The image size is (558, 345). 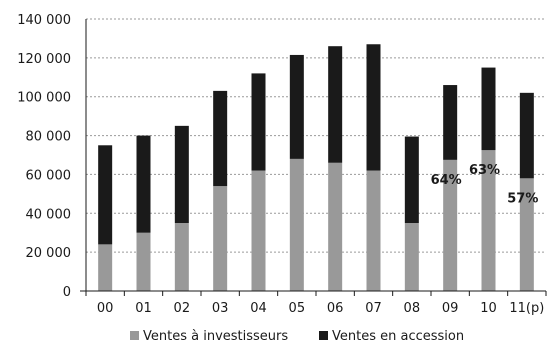 What do you see at coordinates (49, 175) in the screenshot?
I see `y-tick-label: 60 000` at bounding box center [49, 175].